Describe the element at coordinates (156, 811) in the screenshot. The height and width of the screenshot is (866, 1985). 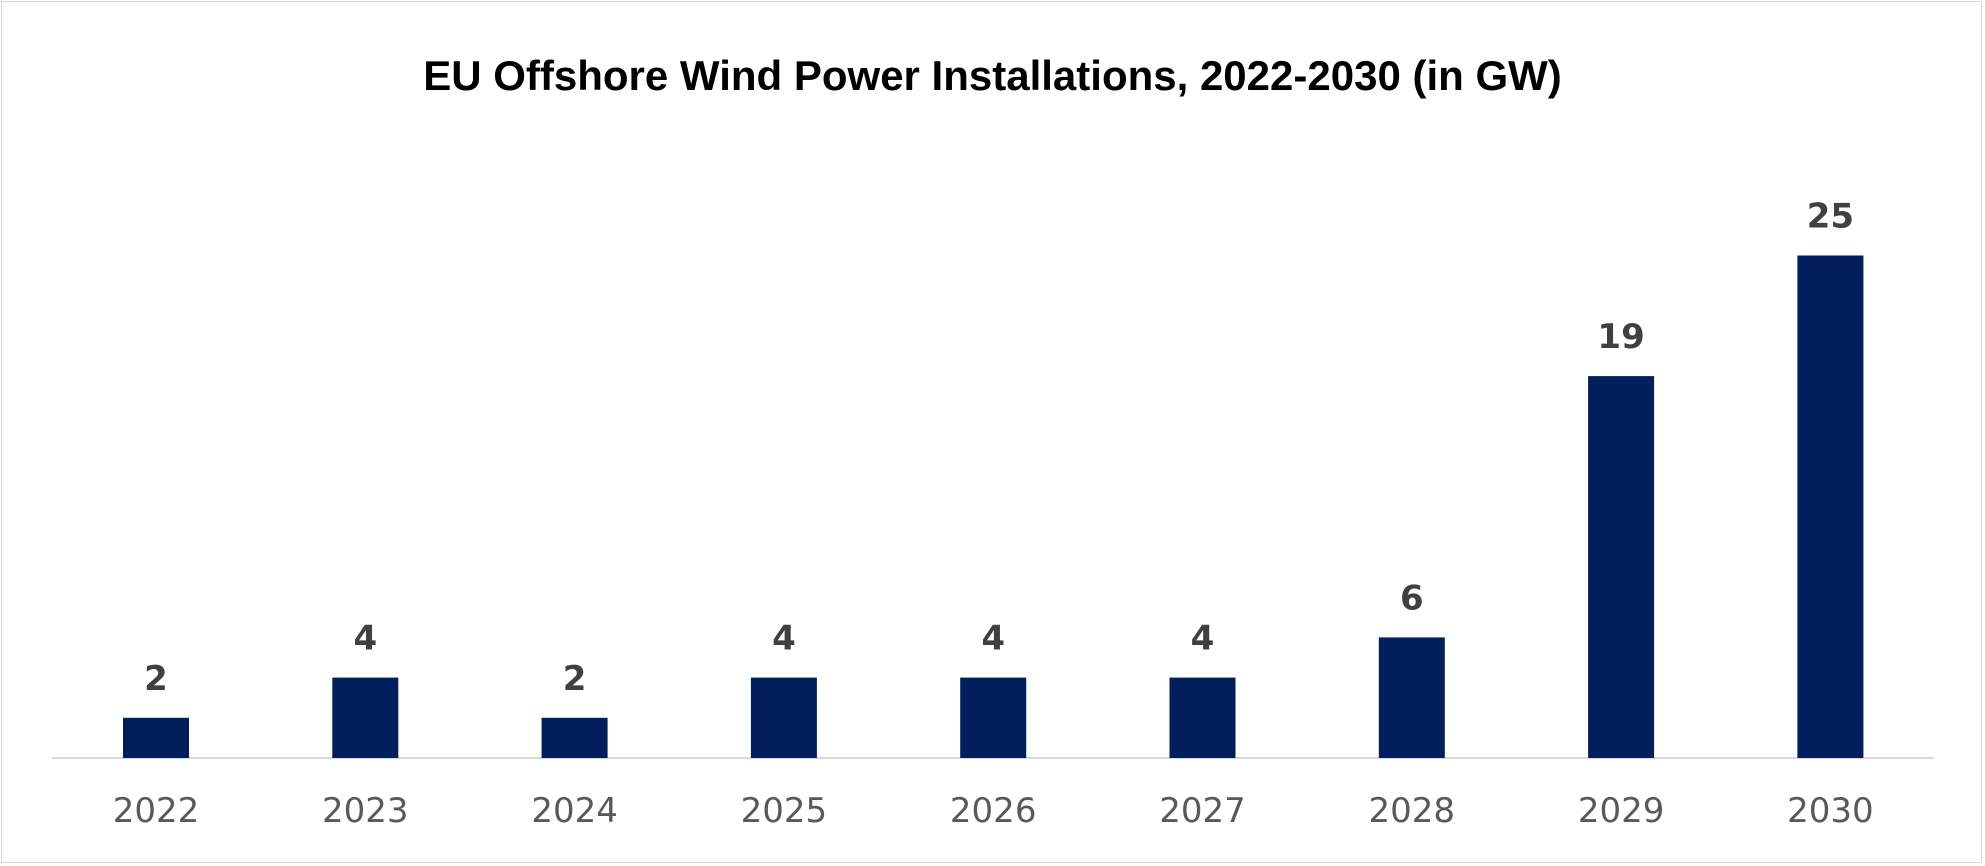
I see `x-tick-label-2022: 2022` at that location.